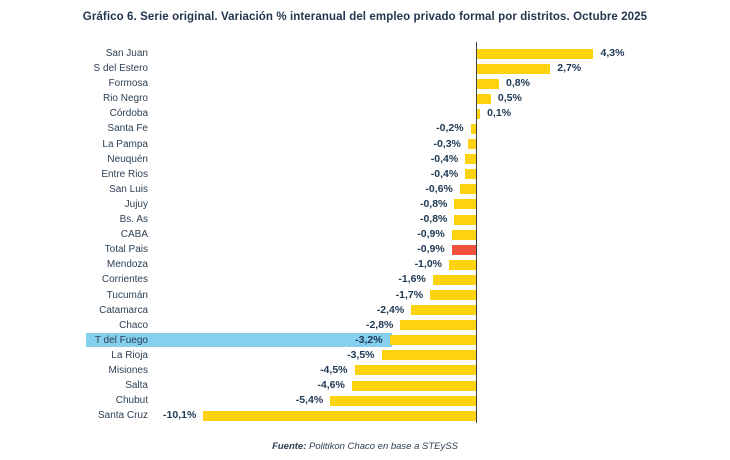 The width and height of the screenshot is (730, 460). Describe the element at coordinates (365, 249) in the screenshot. I see `chart-row: Total Pais -0,9%` at that location.